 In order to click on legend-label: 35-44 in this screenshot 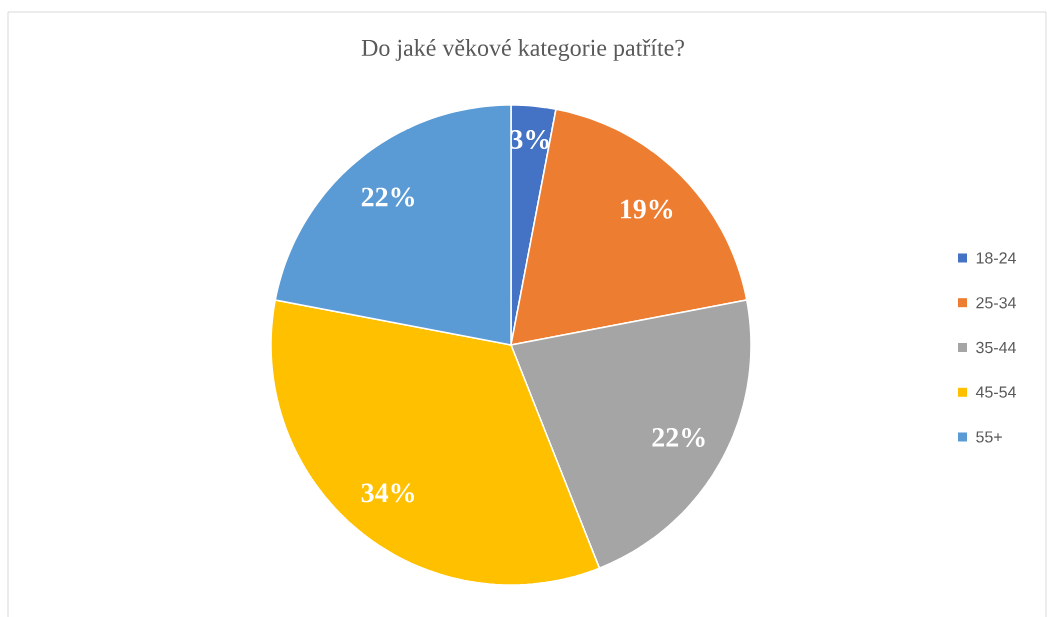, I will do `click(996, 347)`.